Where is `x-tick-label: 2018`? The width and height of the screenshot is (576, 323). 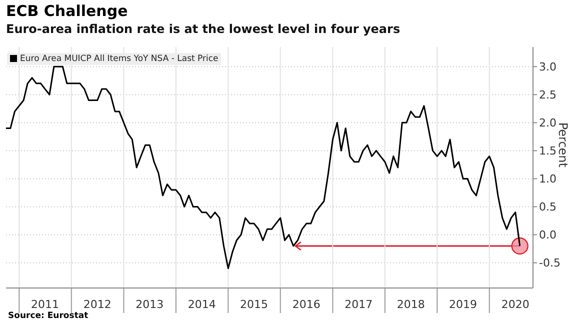
x-tick-label: 2018 is located at coordinates (410, 304).